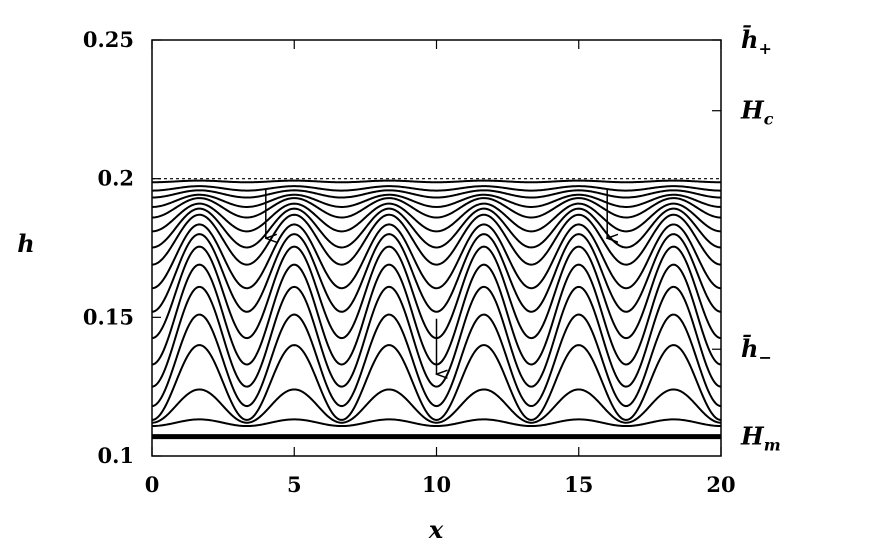 The image size is (869, 556). I want to click on x-axis-label: x, so click(436, 529).